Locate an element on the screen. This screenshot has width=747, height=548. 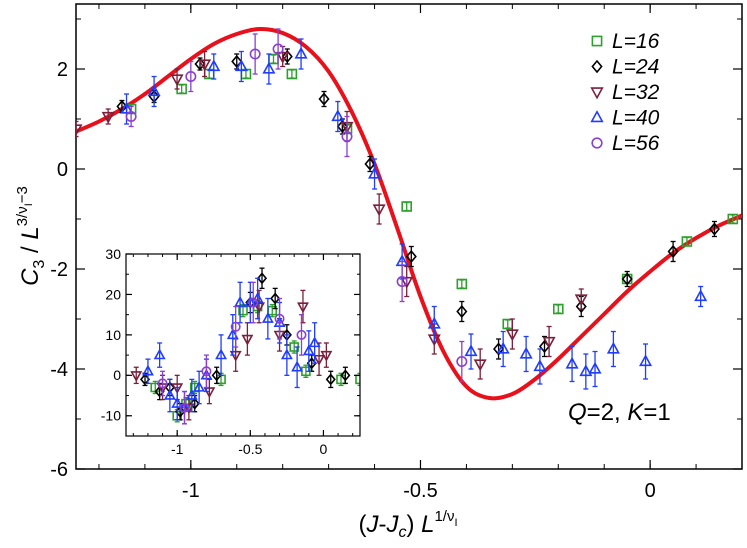
inset-y-tick-label: -10 is located at coordinates (111, 416).